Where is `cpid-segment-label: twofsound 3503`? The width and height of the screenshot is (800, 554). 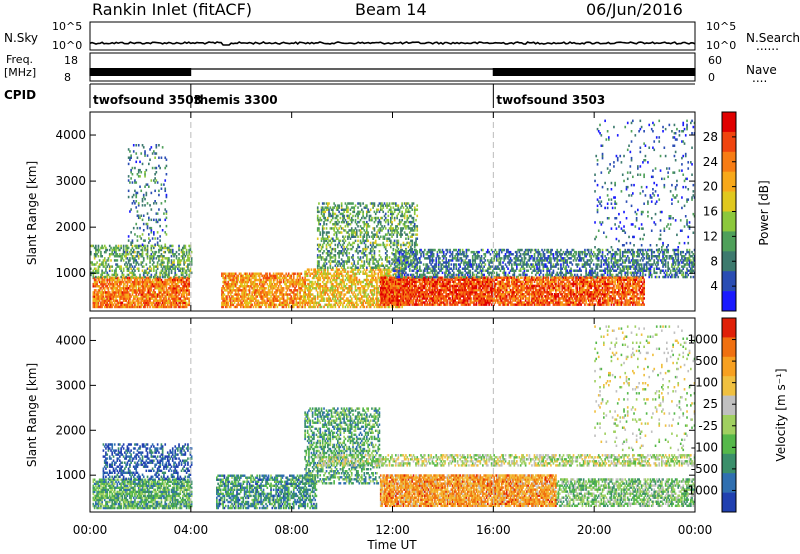 cpid-segment-label: twofsound 3503 is located at coordinates (147, 100).